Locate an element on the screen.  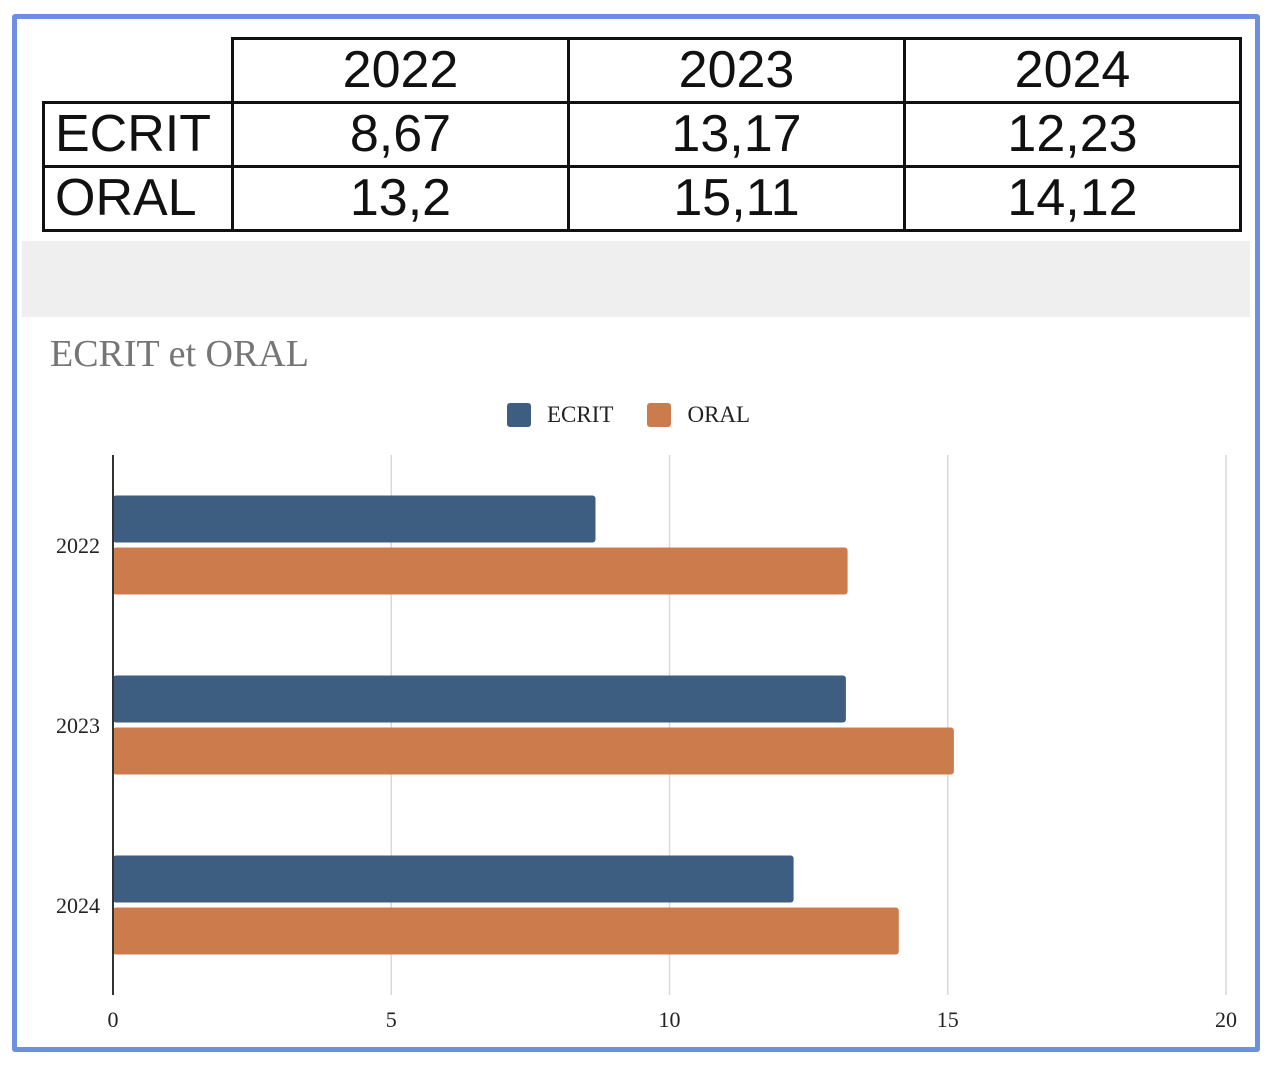
legend-item-ecrit: ECRIT is located at coordinates (560, 415).